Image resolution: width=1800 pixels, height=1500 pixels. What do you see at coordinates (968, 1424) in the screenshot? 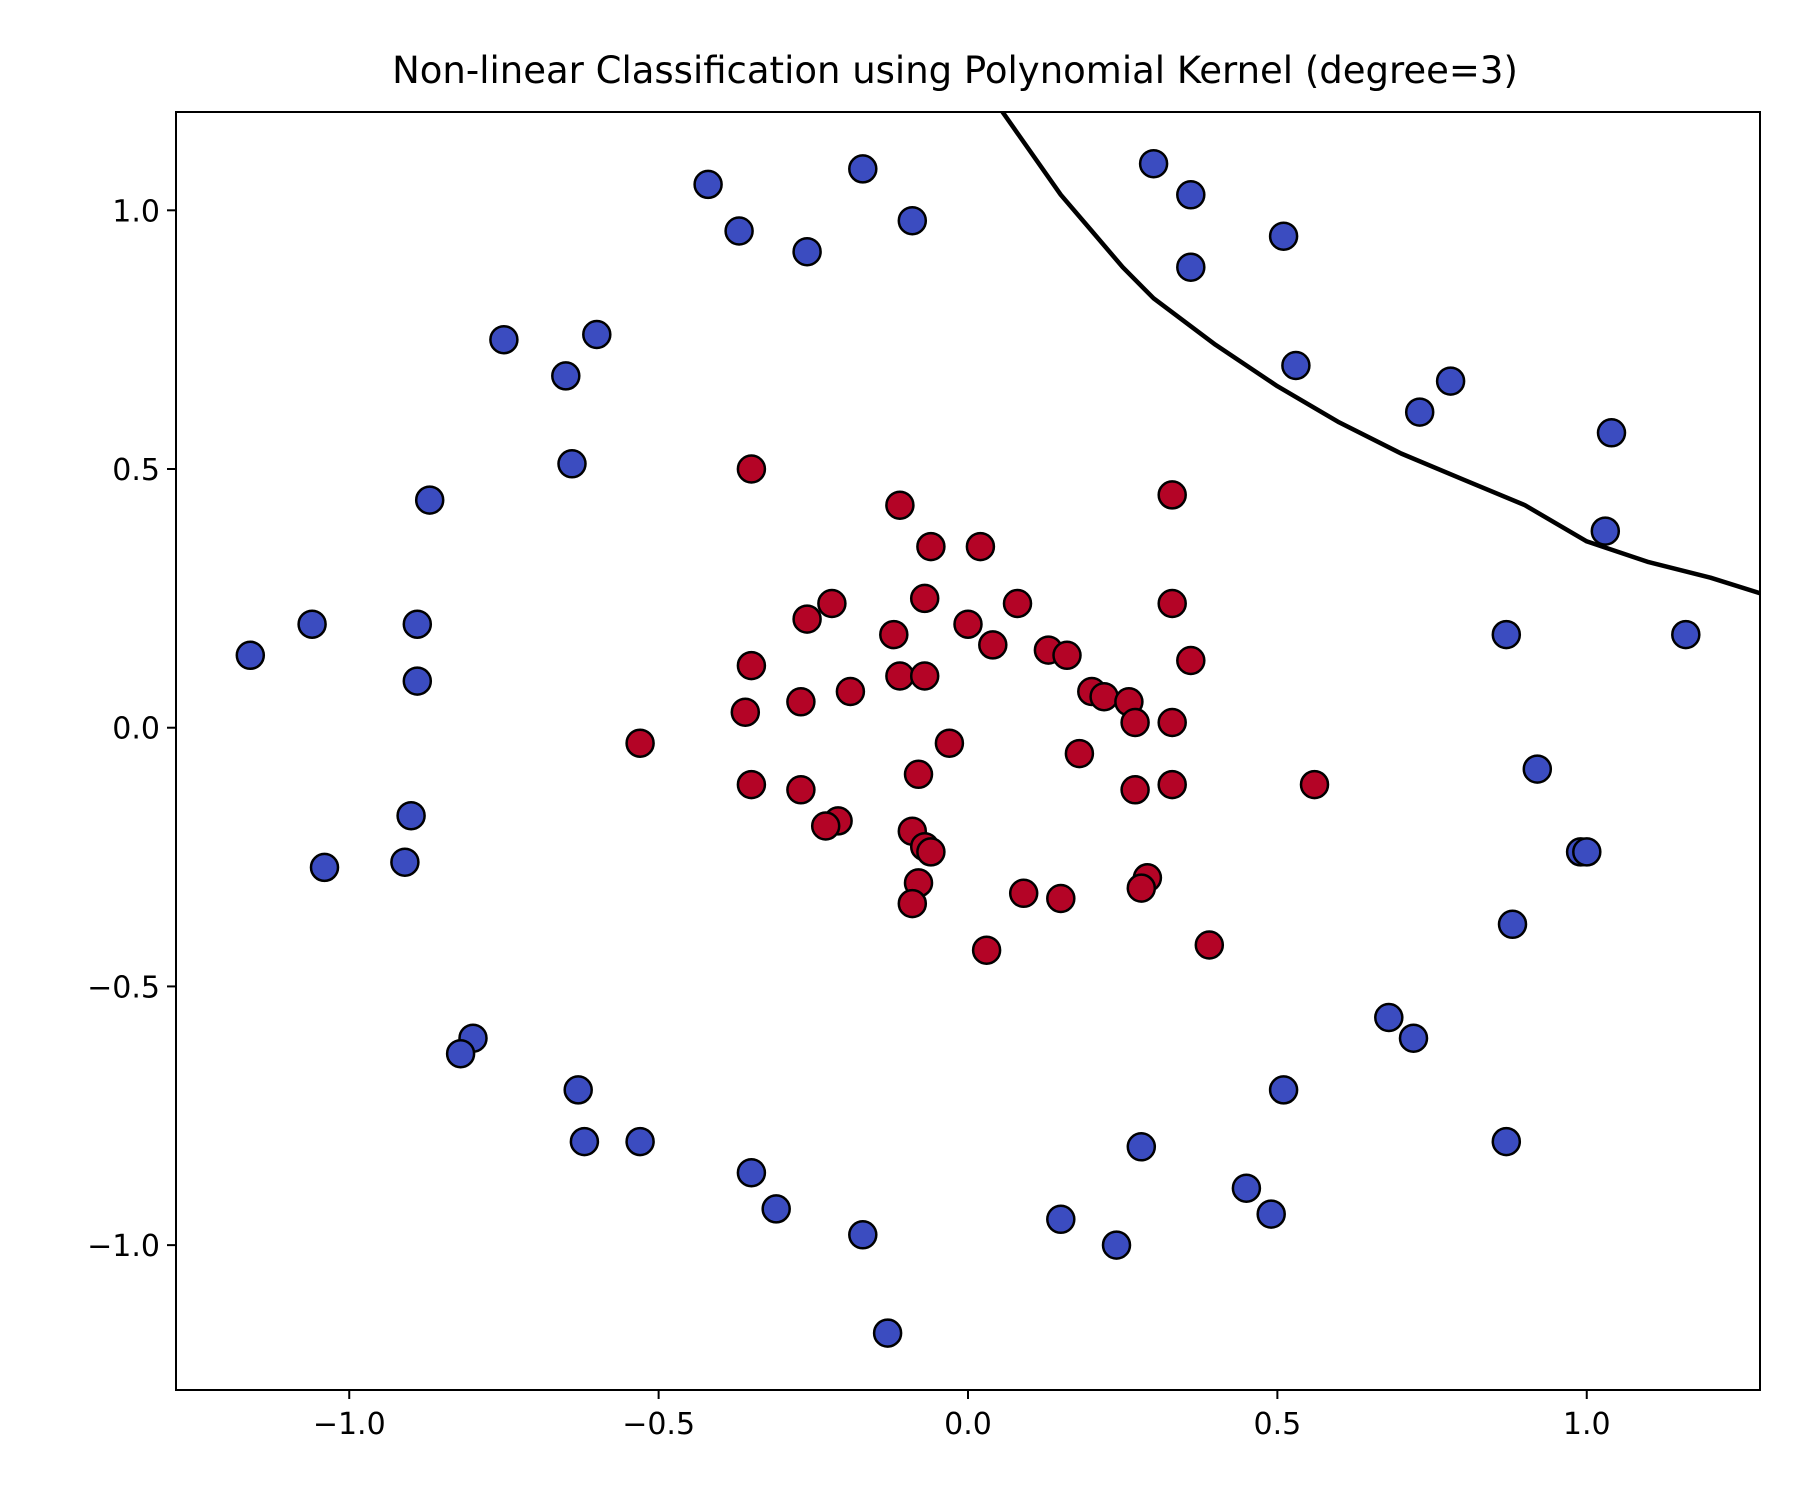
I see `x-tick-label: 0.0` at bounding box center [968, 1424].